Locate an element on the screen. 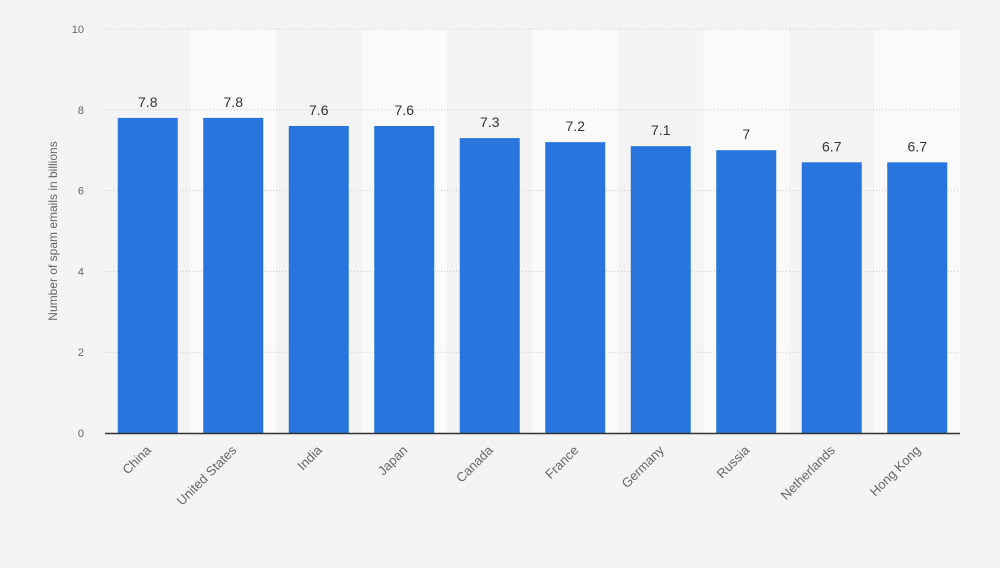 Image resolution: width=1000 pixels, height=568 pixels. y-tick-label: 10 is located at coordinates (78, 30).